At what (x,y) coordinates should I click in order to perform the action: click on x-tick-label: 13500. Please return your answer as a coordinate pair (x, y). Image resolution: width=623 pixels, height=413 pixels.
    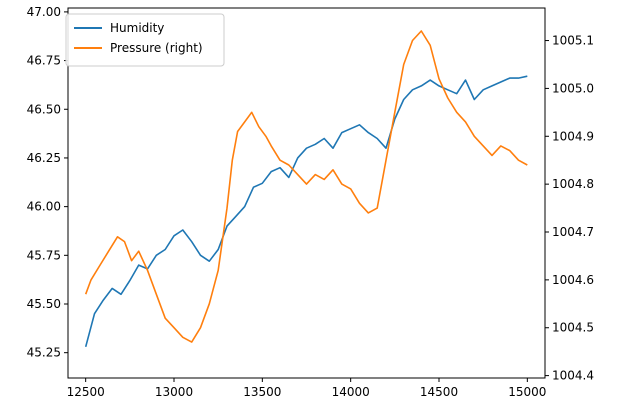
    Looking at the image, I should click on (262, 392).